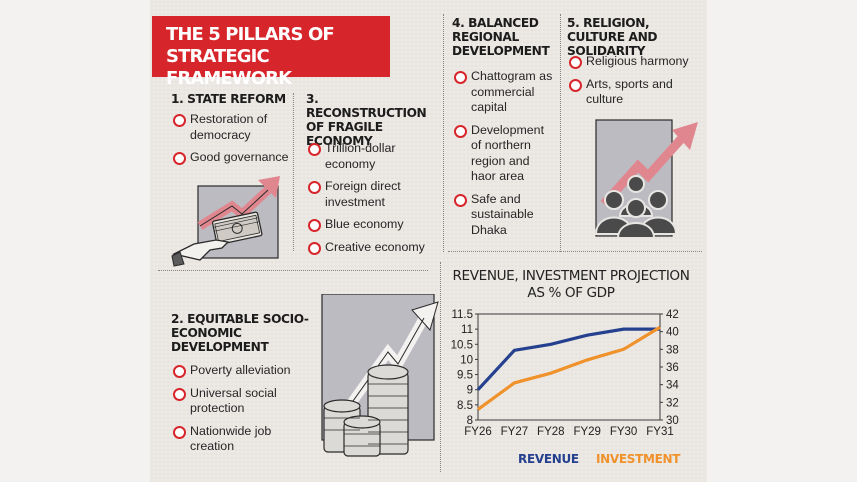 Image resolution: width=857 pixels, height=482 pixels. I want to click on series-line-investment, so click(569, 368).